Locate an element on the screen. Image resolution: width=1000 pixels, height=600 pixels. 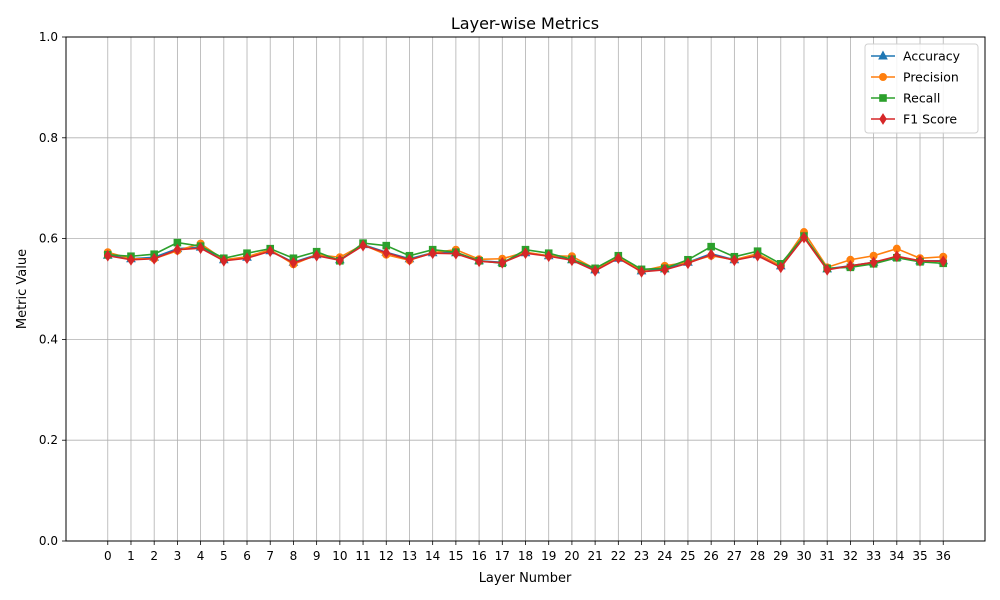
x-tick-label: 14 is located at coordinates (432, 556).